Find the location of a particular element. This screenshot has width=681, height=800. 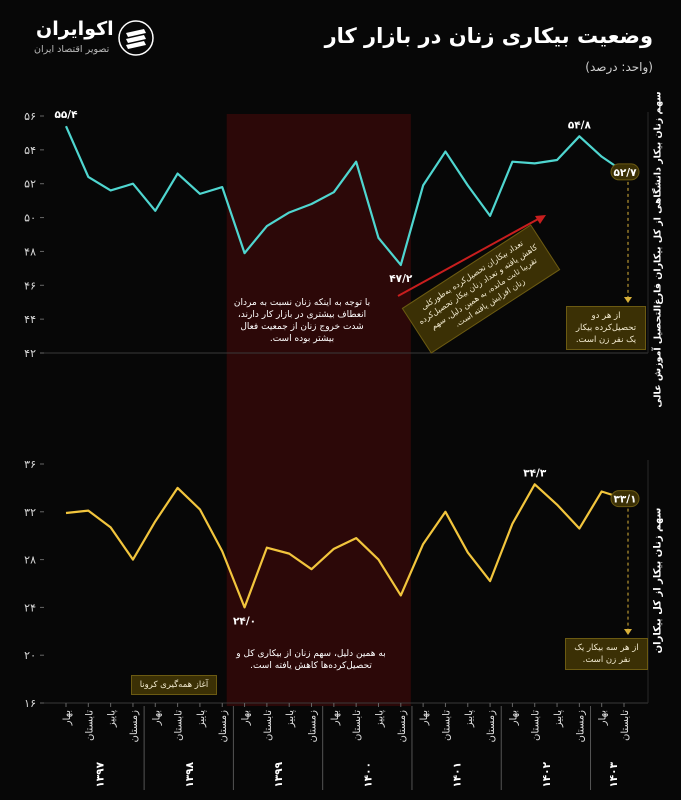

bottom-y-tick-label: ۲۰ is located at coordinates (30, 655).